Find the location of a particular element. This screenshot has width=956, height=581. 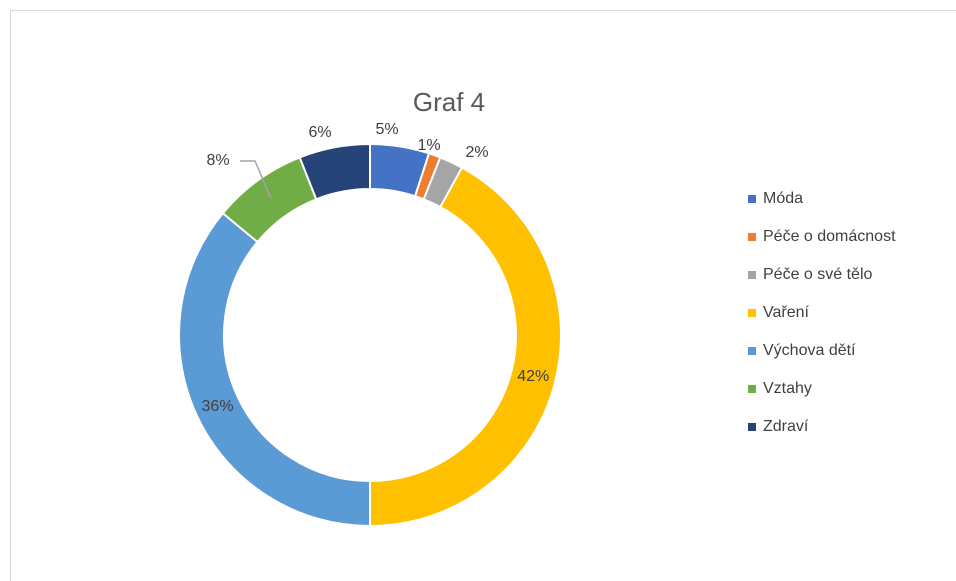

data-label: 36% is located at coordinates (218, 406).